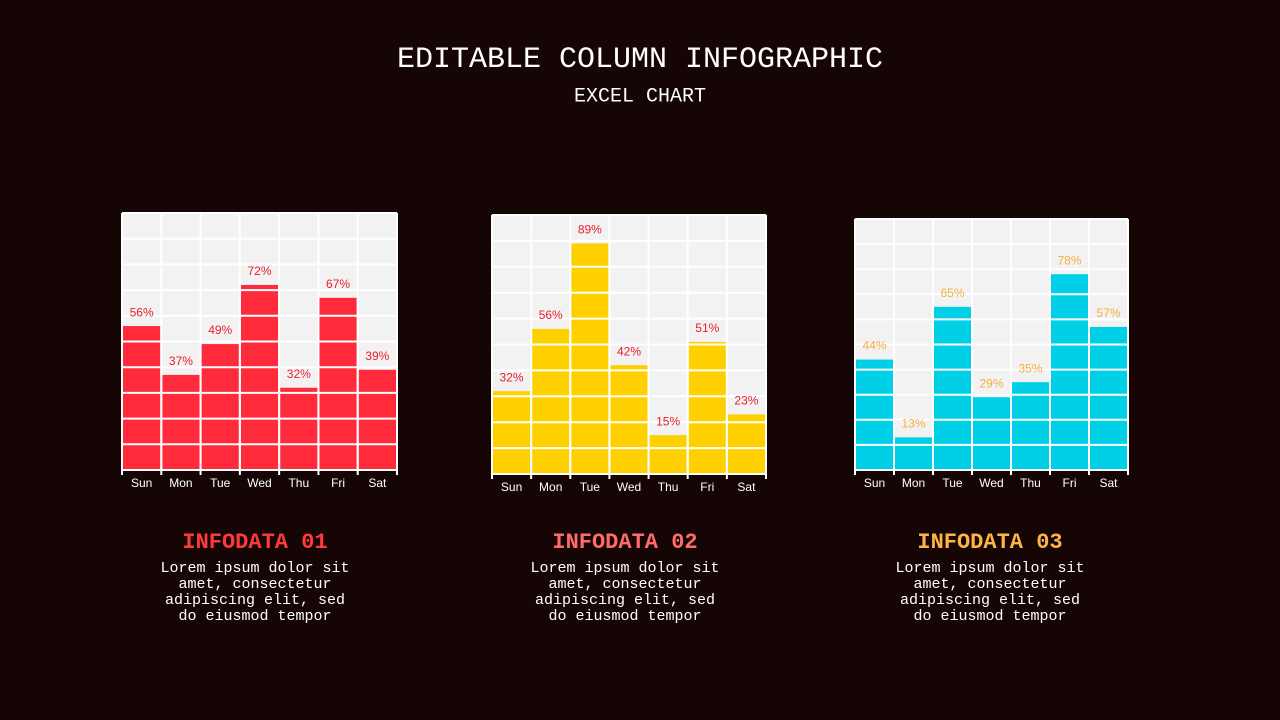  I want to click on value-label: 51%, so click(707, 328).